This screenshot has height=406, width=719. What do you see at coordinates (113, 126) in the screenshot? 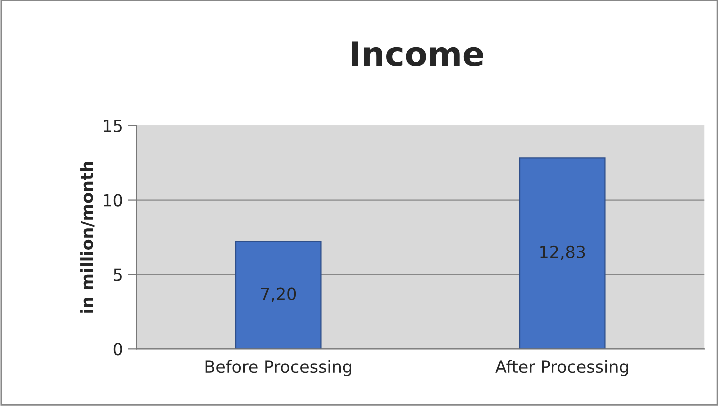
I see `y-tick-label: 15` at bounding box center [113, 126].